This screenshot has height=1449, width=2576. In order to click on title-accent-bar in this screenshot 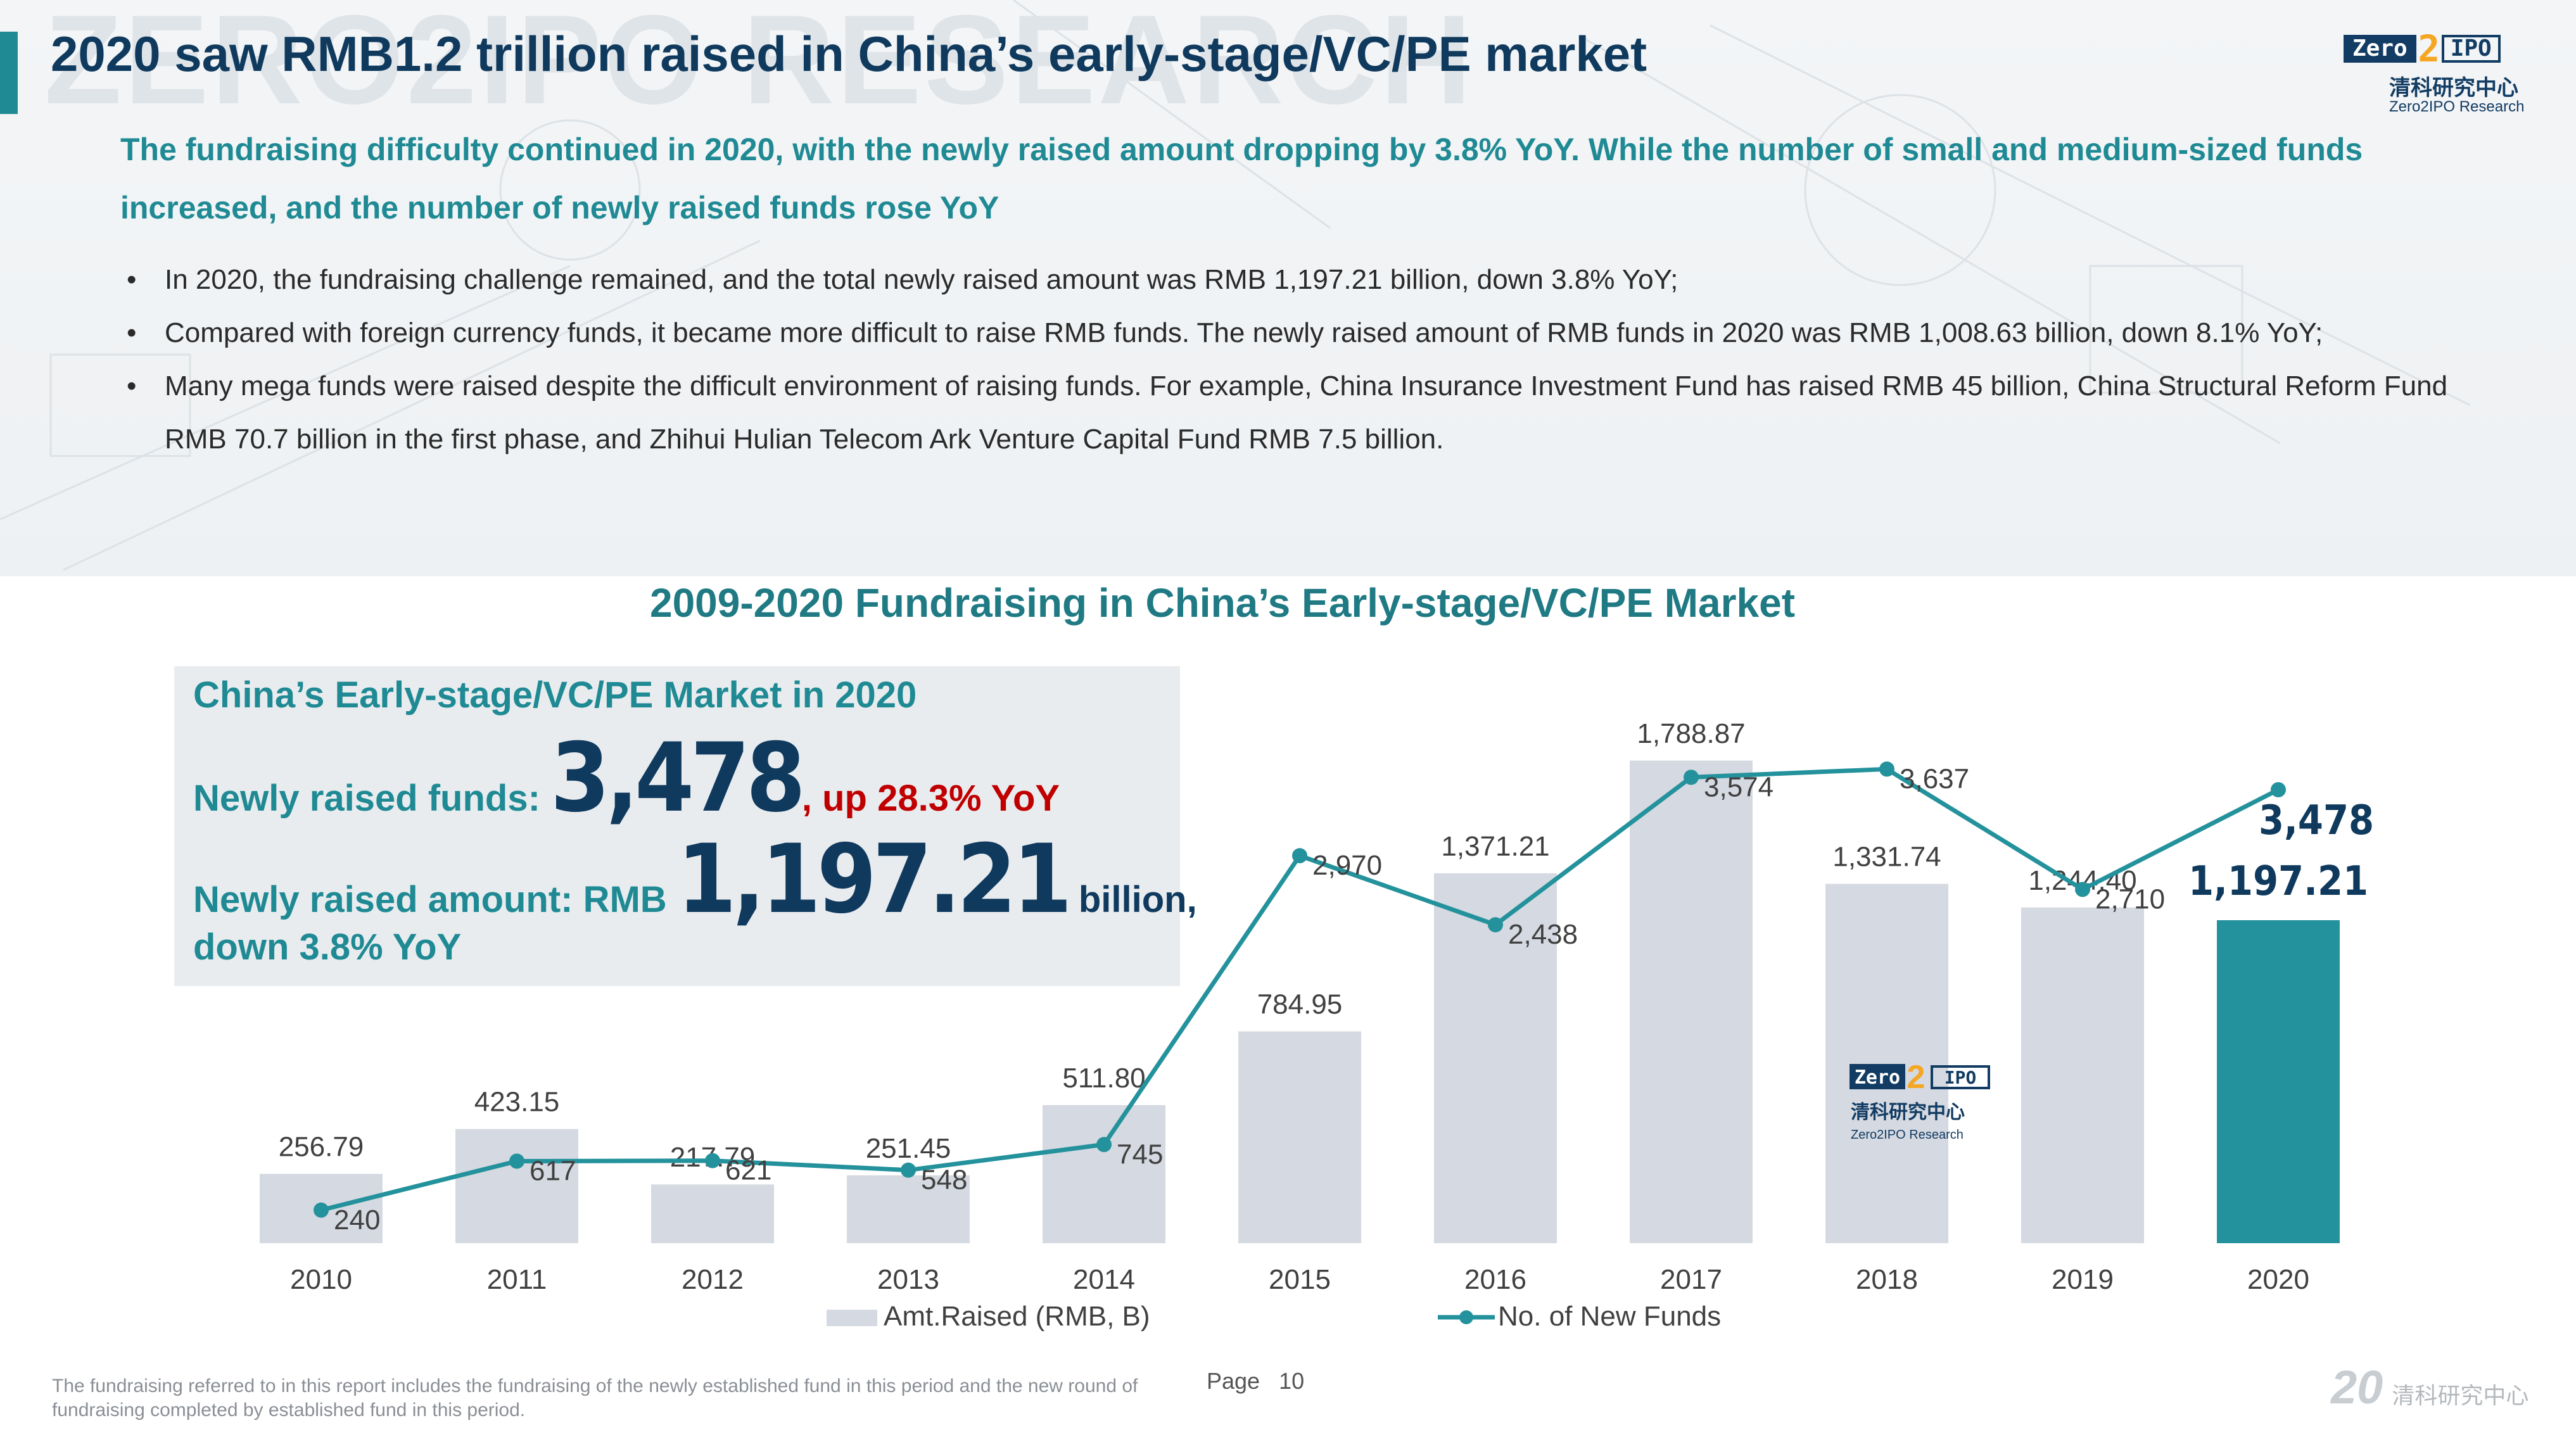, I will do `click(9, 73)`.